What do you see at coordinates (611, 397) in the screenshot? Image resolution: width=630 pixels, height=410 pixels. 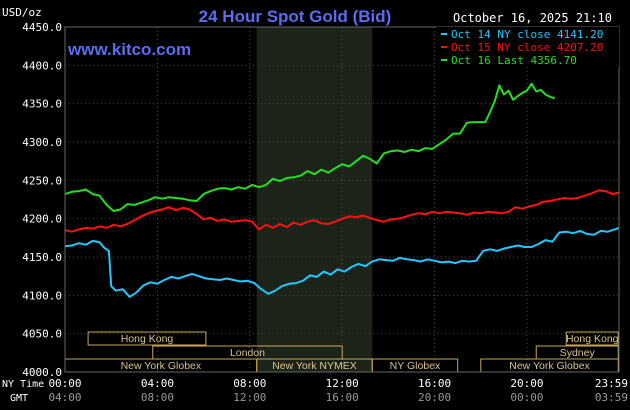 I see `x-tick-label-gmt: 03:59` at bounding box center [611, 397].